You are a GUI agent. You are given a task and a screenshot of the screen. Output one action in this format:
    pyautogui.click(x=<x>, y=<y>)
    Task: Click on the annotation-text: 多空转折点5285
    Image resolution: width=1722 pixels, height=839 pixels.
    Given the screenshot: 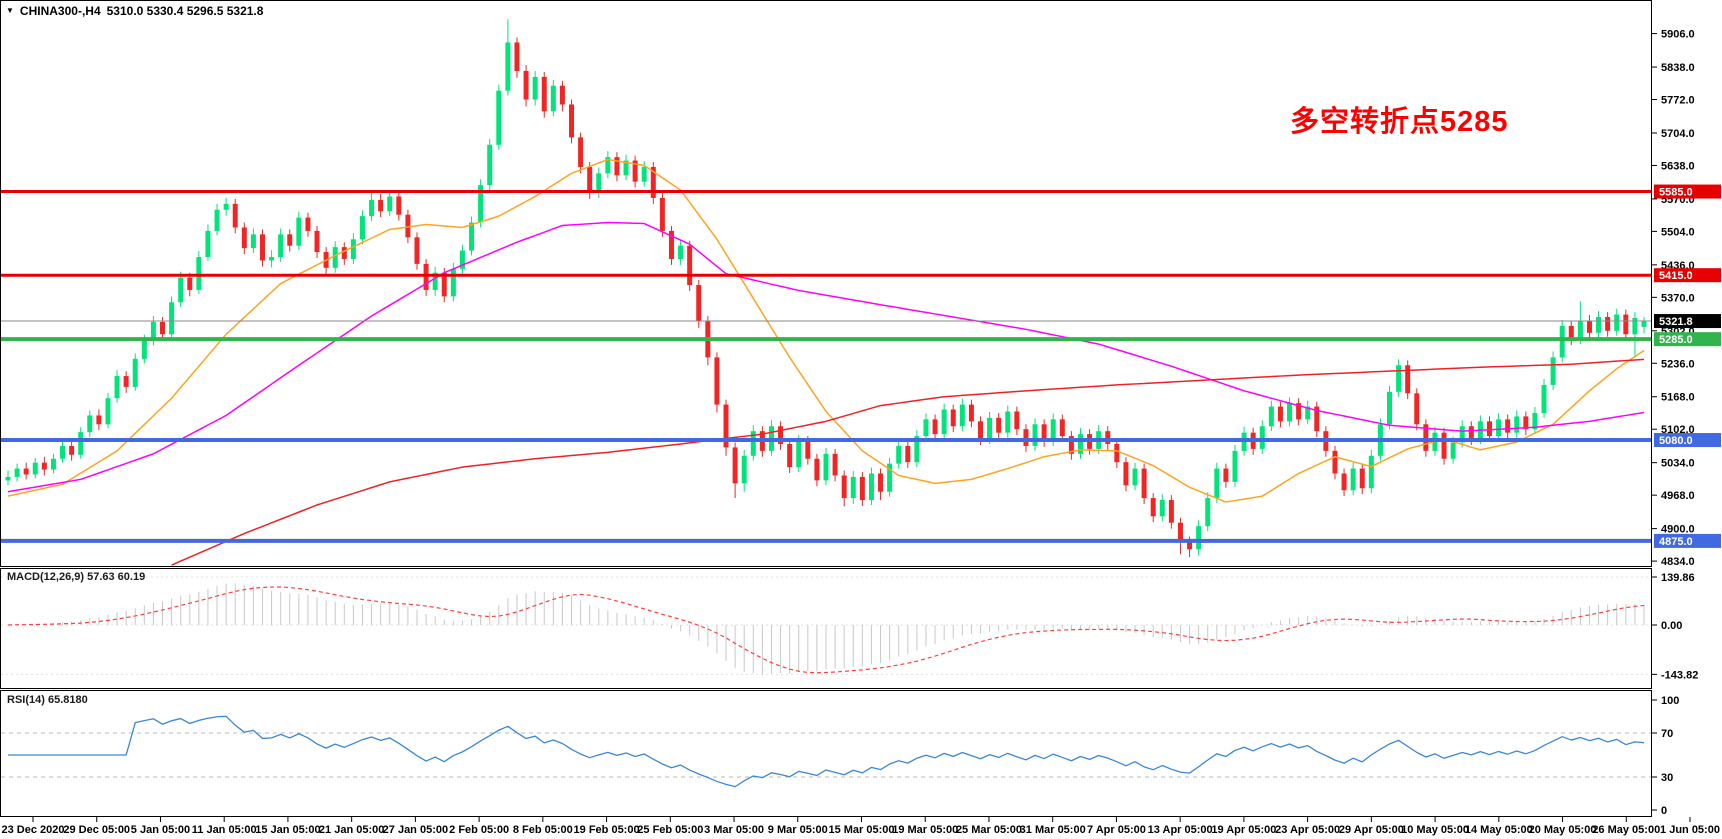 What is the action you would take?
    pyautogui.click(x=1399, y=122)
    